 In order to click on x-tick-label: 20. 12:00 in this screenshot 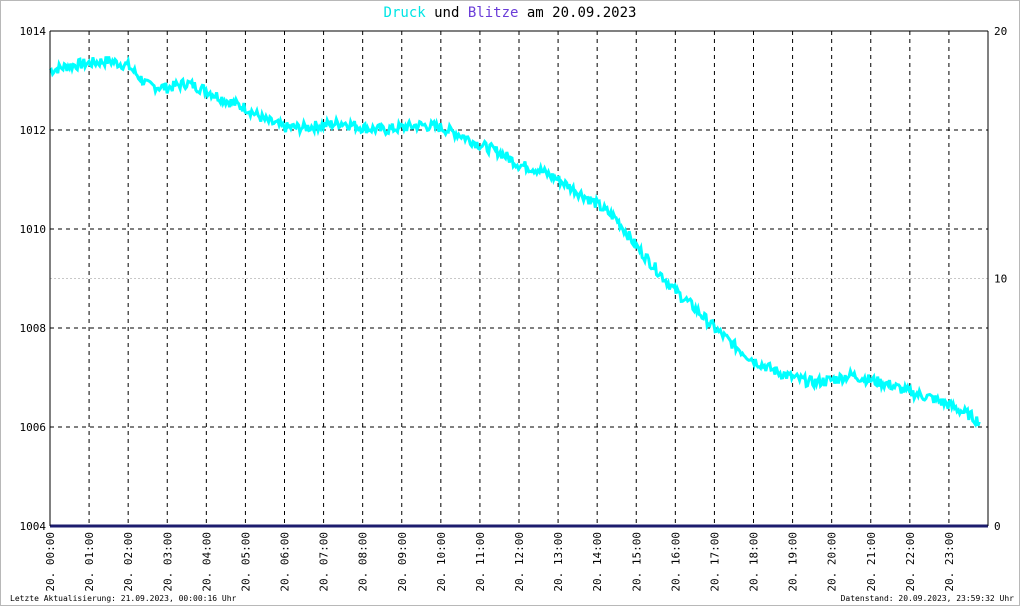, I will do `click(519, 562)`.